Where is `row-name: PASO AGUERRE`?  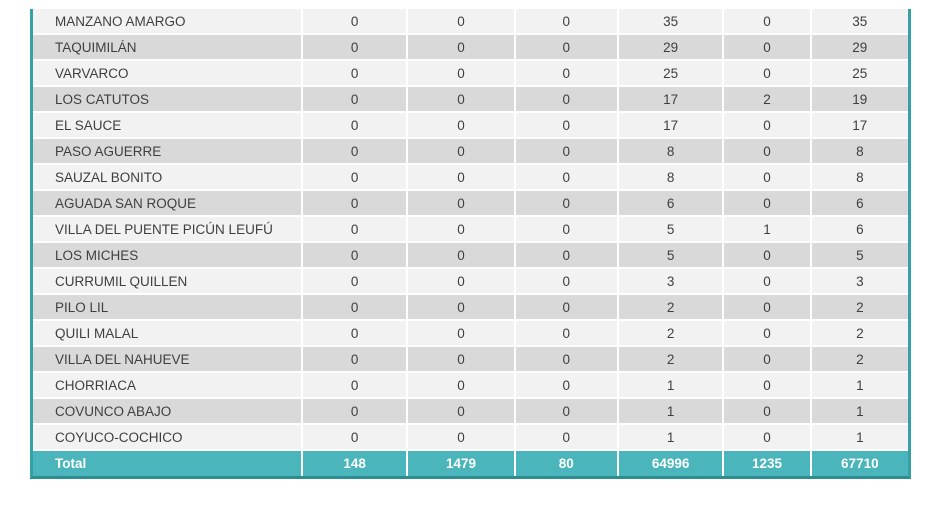
row-name: PASO AGUERRE is located at coordinates (167, 150).